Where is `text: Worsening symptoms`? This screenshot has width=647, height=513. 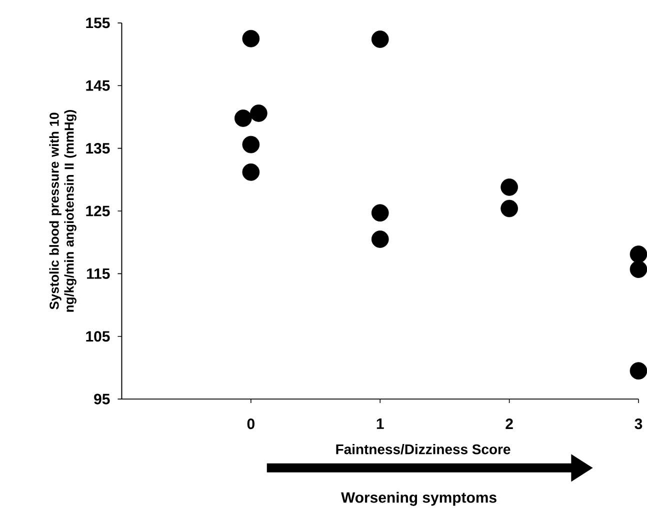
text: Worsening symptoms is located at coordinates (418, 499).